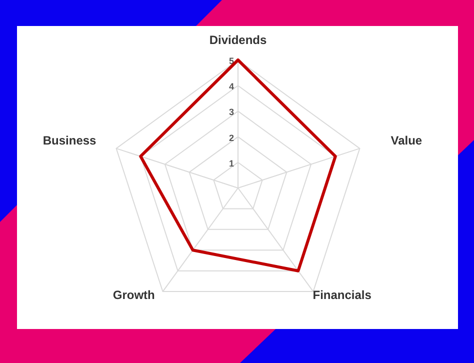 Image resolution: width=474 pixels, height=363 pixels. I want to click on y-tick-label: 1, so click(231, 163).